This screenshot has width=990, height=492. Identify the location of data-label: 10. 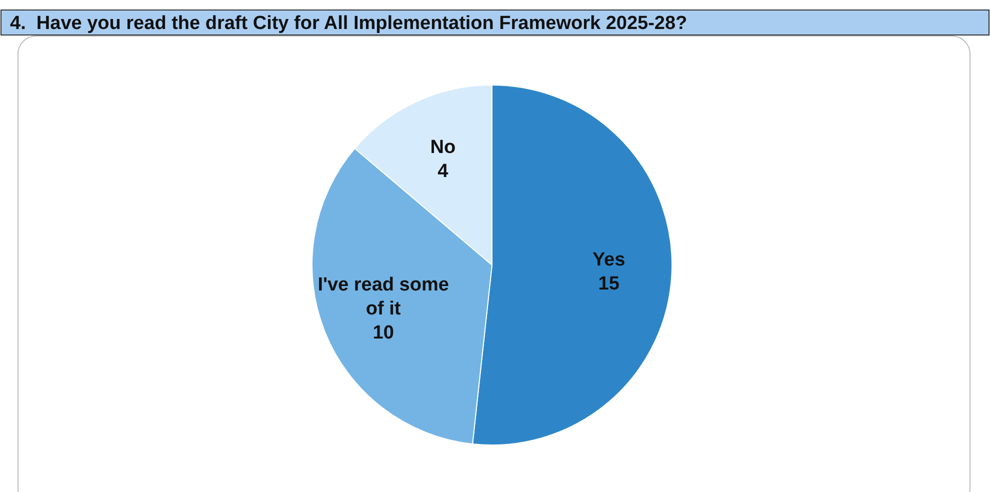
(383, 333).